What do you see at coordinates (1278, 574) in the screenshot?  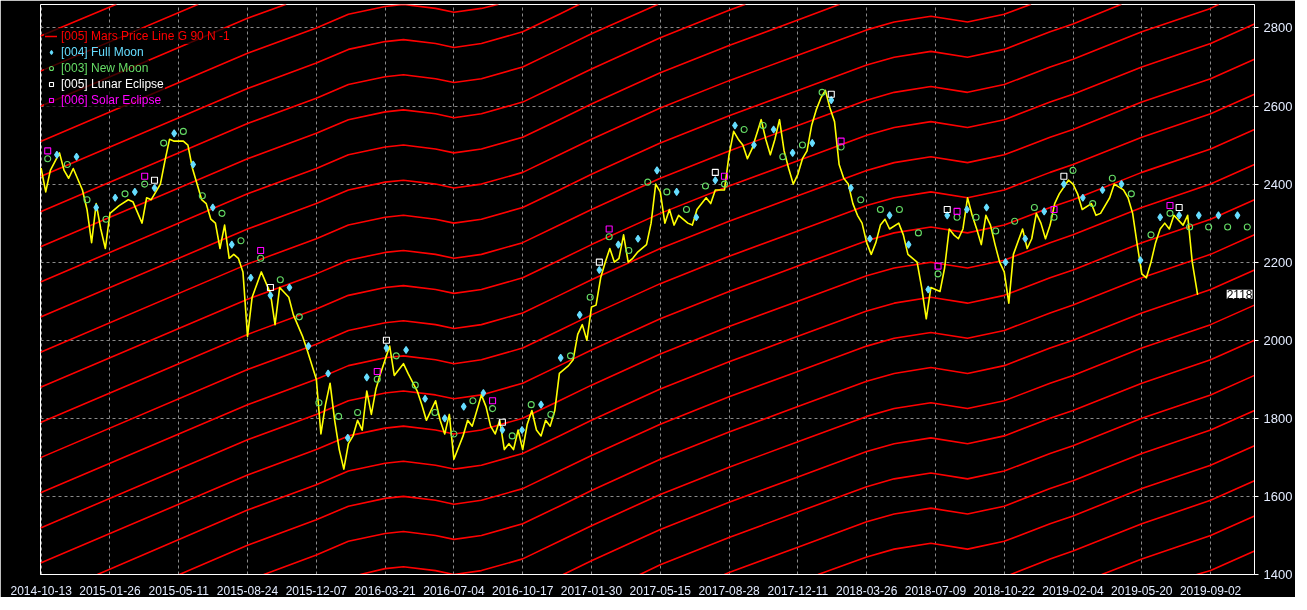 I see `y-tick-label: 1400` at bounding box center [1278, 574].